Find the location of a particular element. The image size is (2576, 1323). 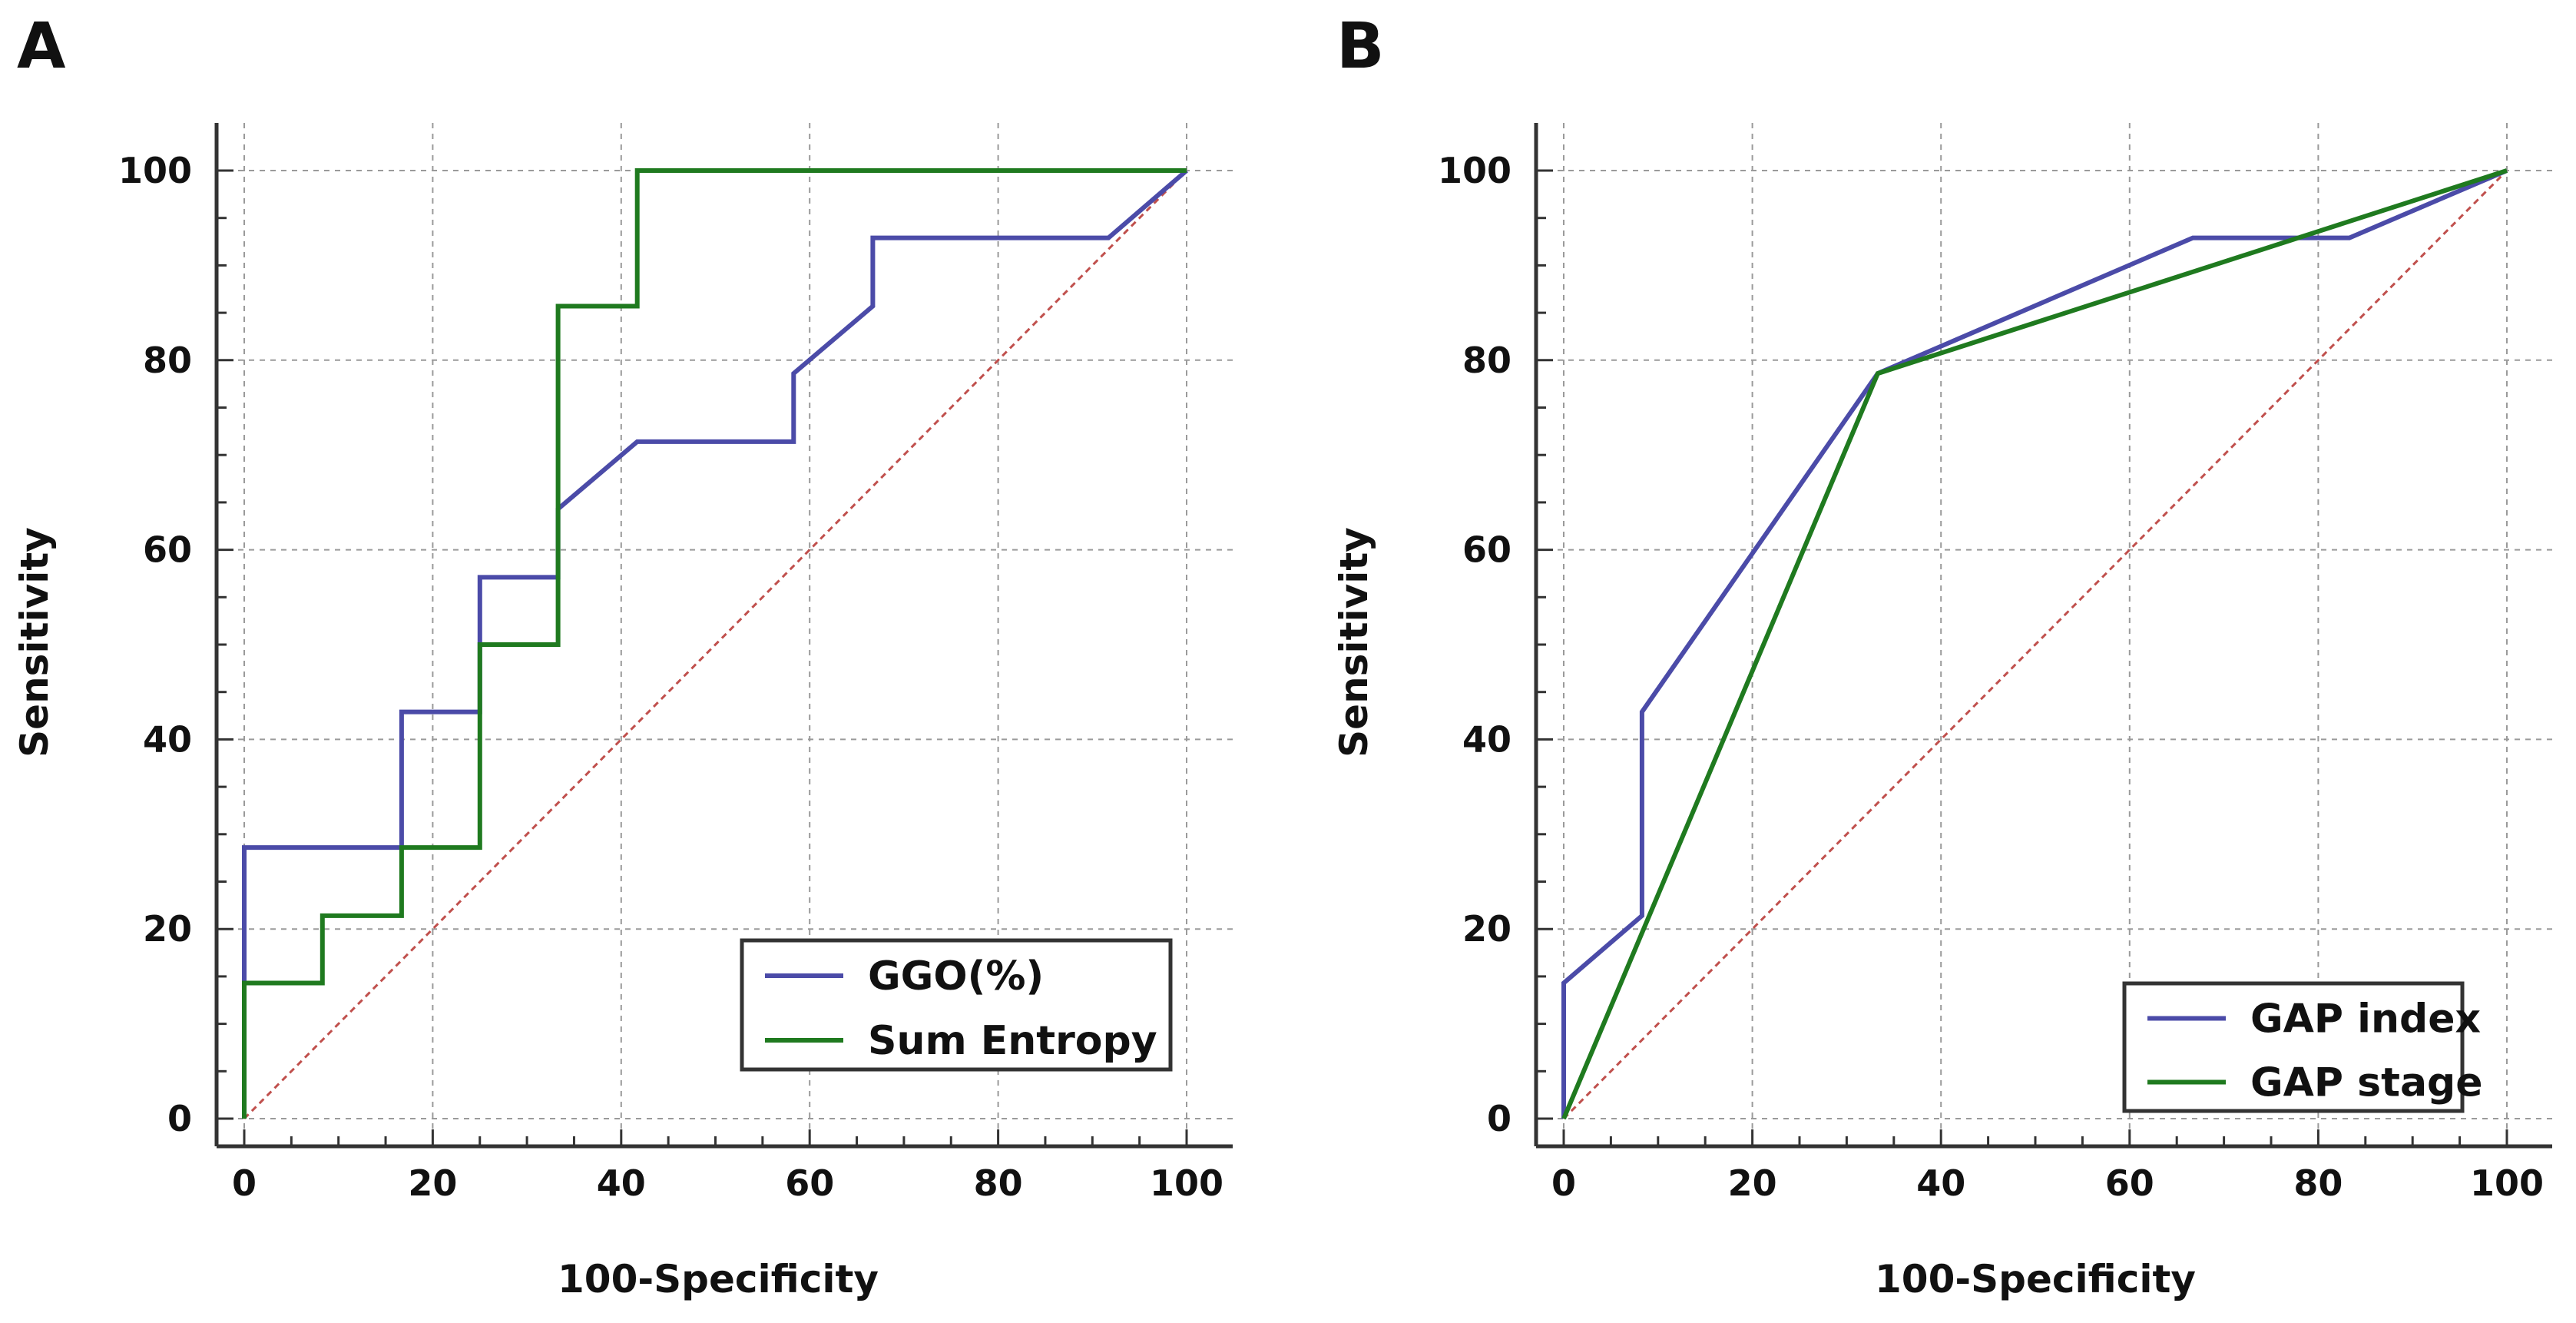

panel-label: A is located at coordinates (41, 46).